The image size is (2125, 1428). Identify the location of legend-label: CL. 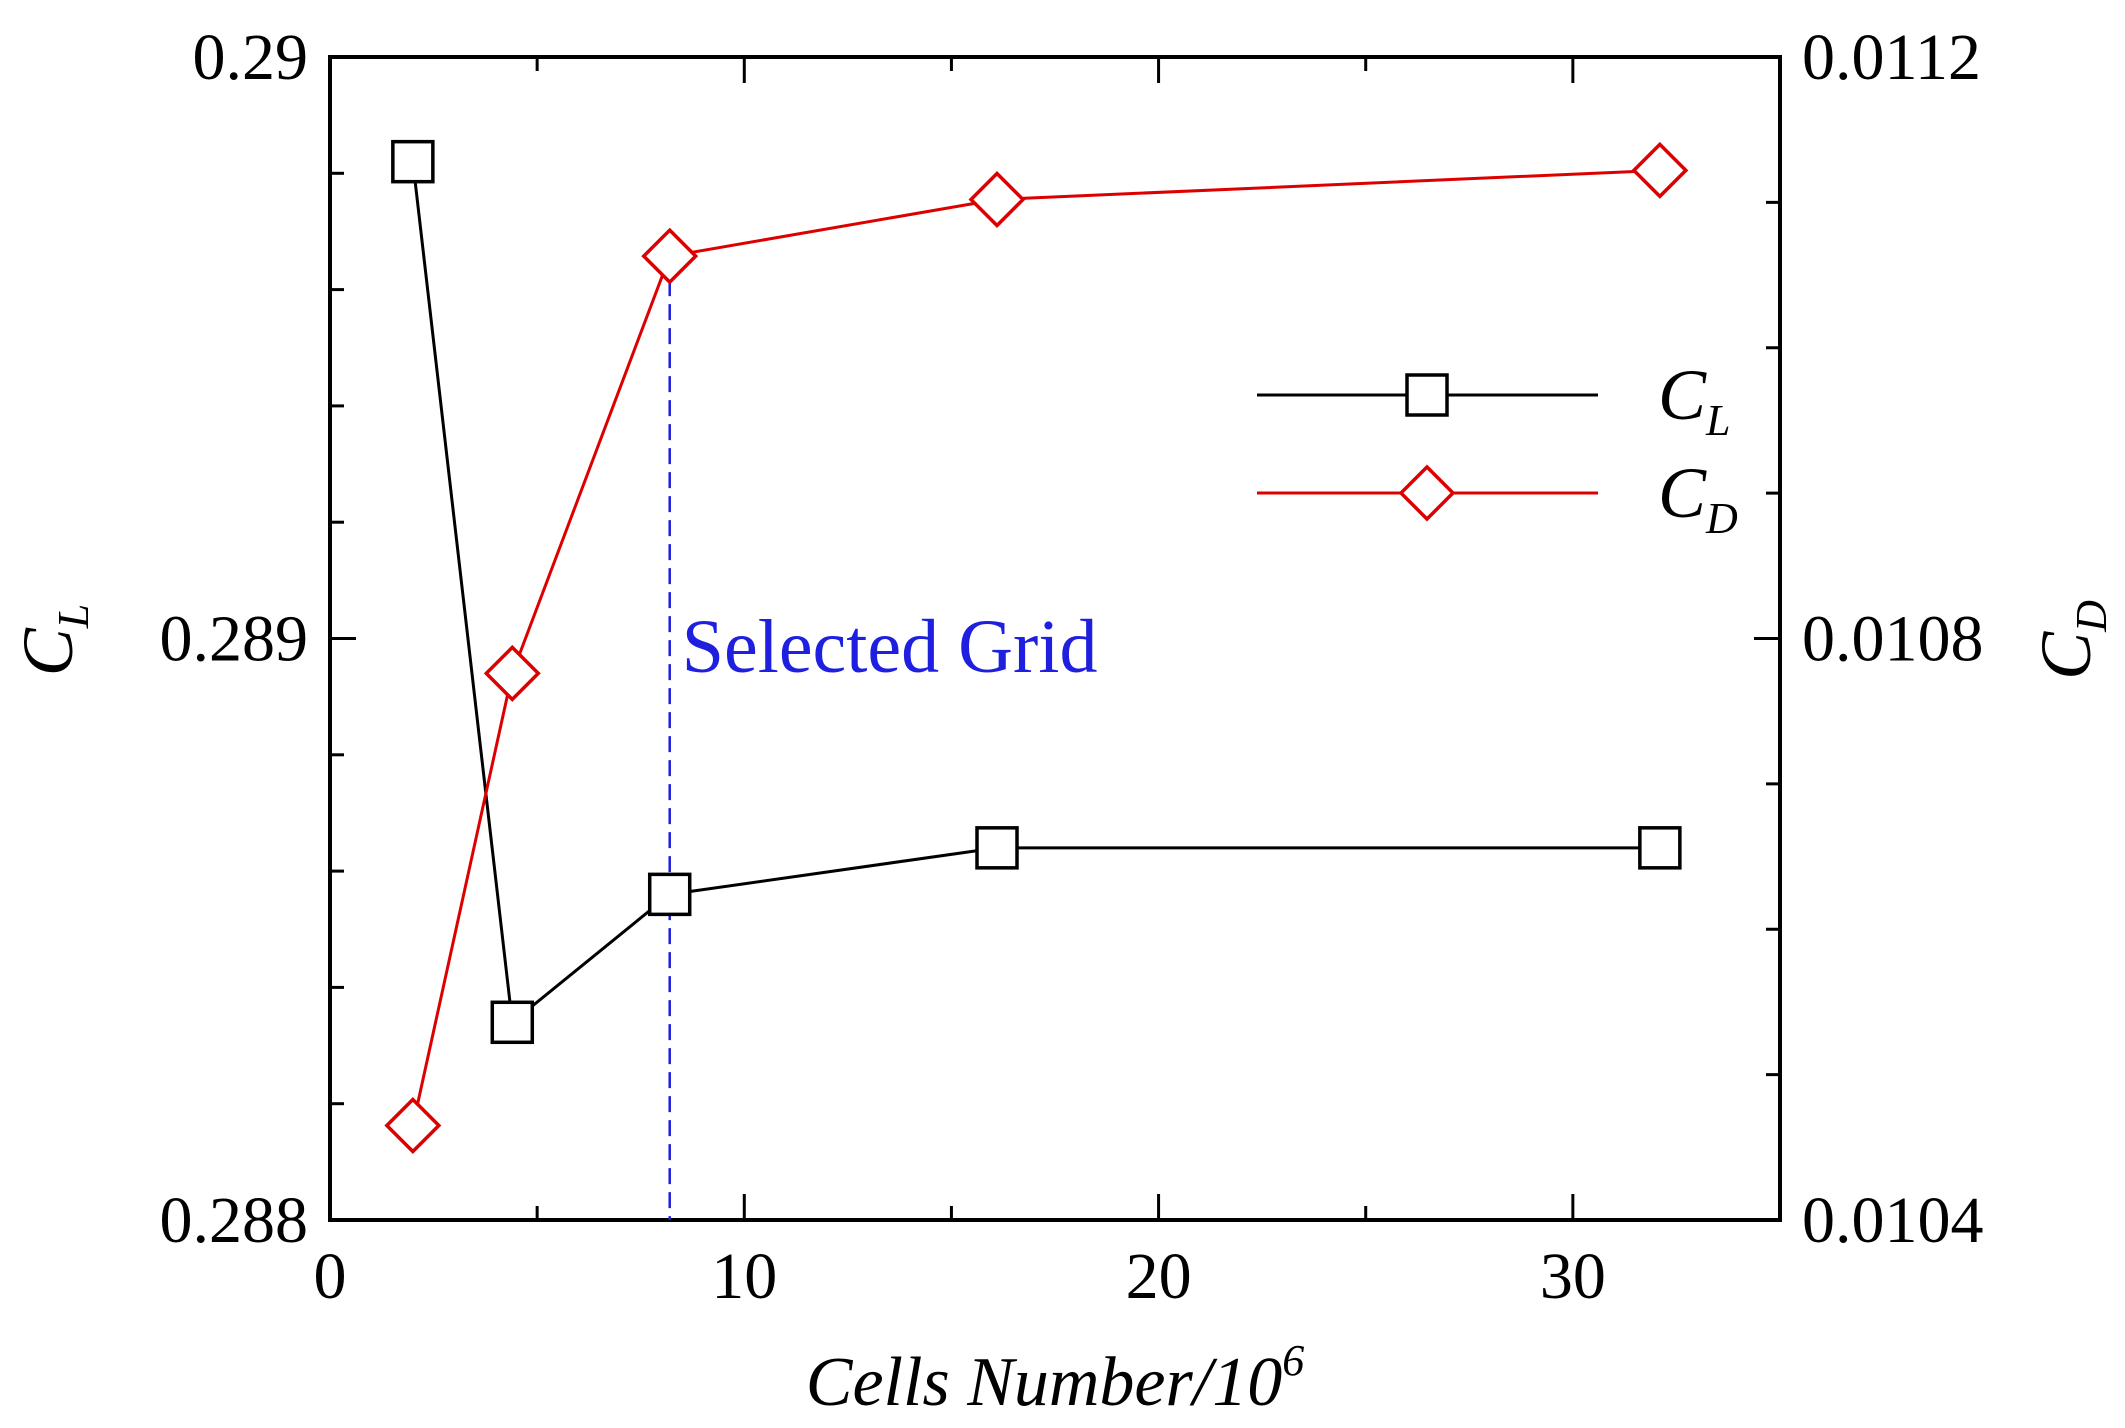
(1694, 400).